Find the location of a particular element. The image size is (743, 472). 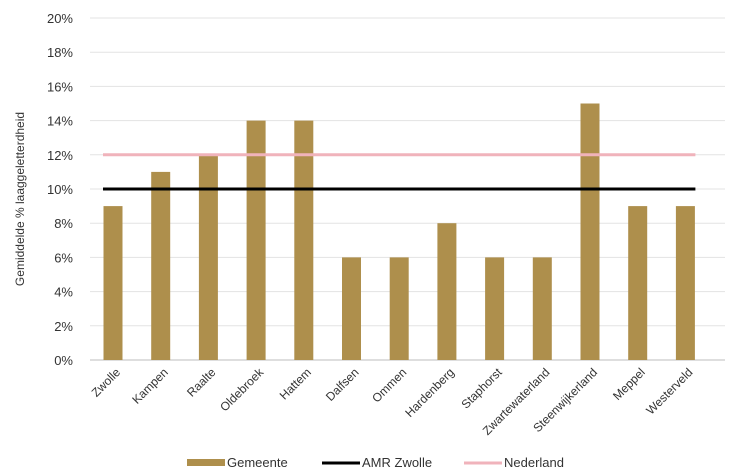

y-tick-label: 6% is located at coordinates (63, 257).